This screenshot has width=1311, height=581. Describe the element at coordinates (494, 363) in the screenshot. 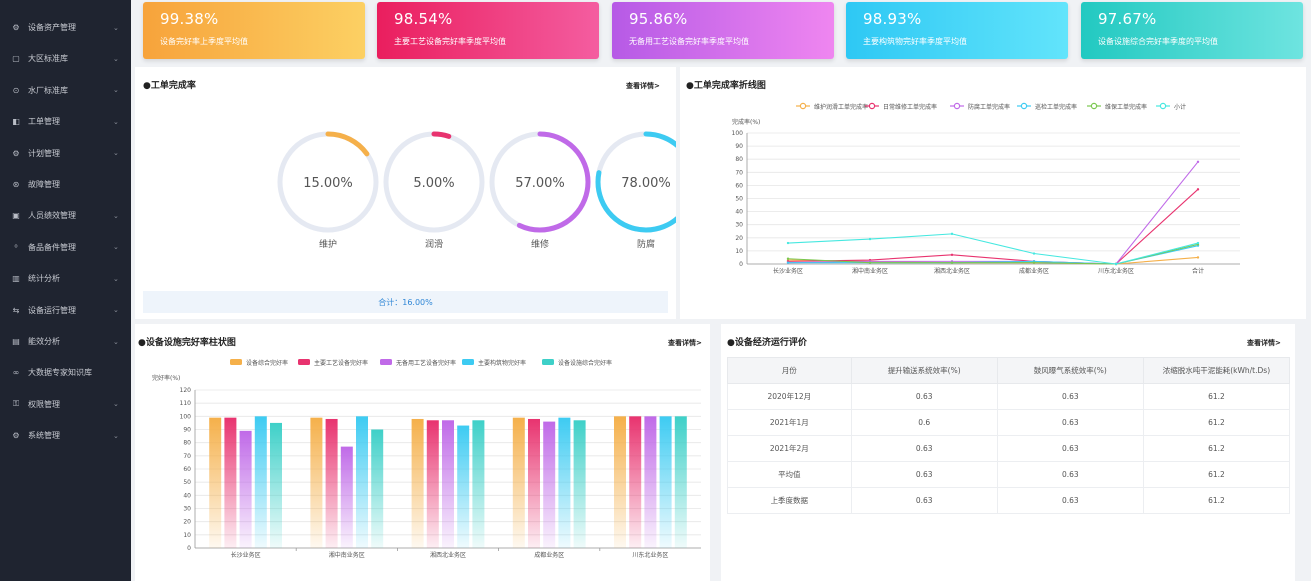

I see `legend-item: 主要构筑物完好率` at that location.